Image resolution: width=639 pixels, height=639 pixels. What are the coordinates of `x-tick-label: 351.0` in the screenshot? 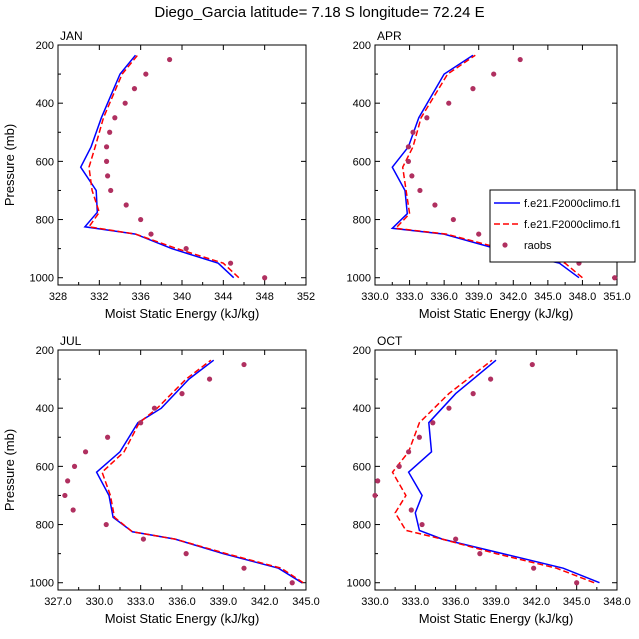 It's located at (617, 297).